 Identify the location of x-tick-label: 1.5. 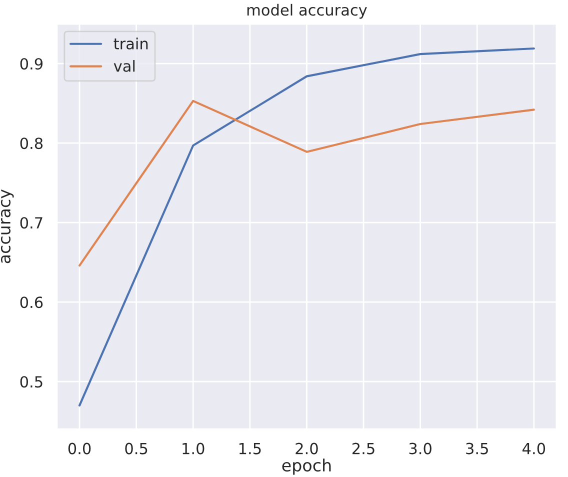
(250, 448).